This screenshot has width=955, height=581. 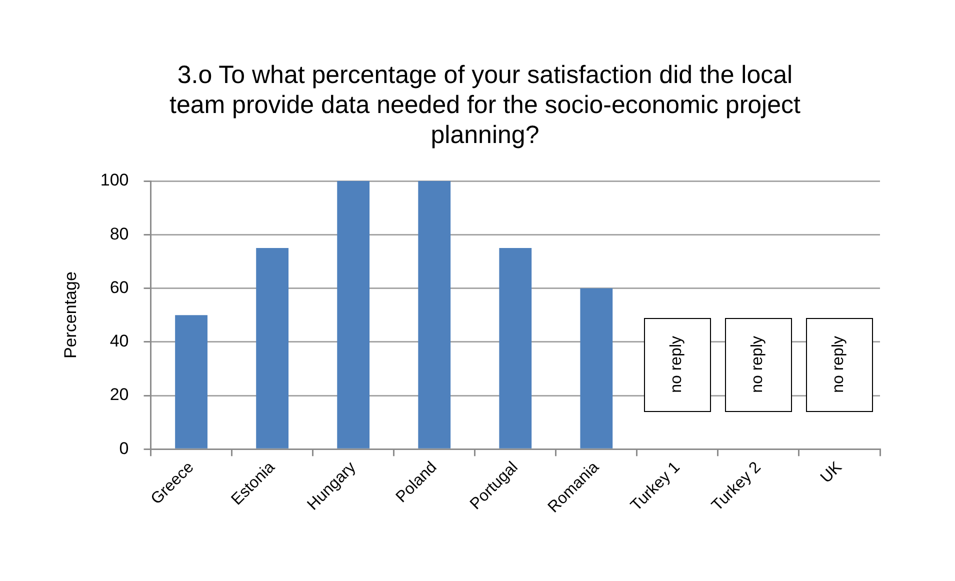 What do you see at coordinates (114, 180) in the screenshot?
I see `y-tick-label: 100` at bounding box center [114, 180].